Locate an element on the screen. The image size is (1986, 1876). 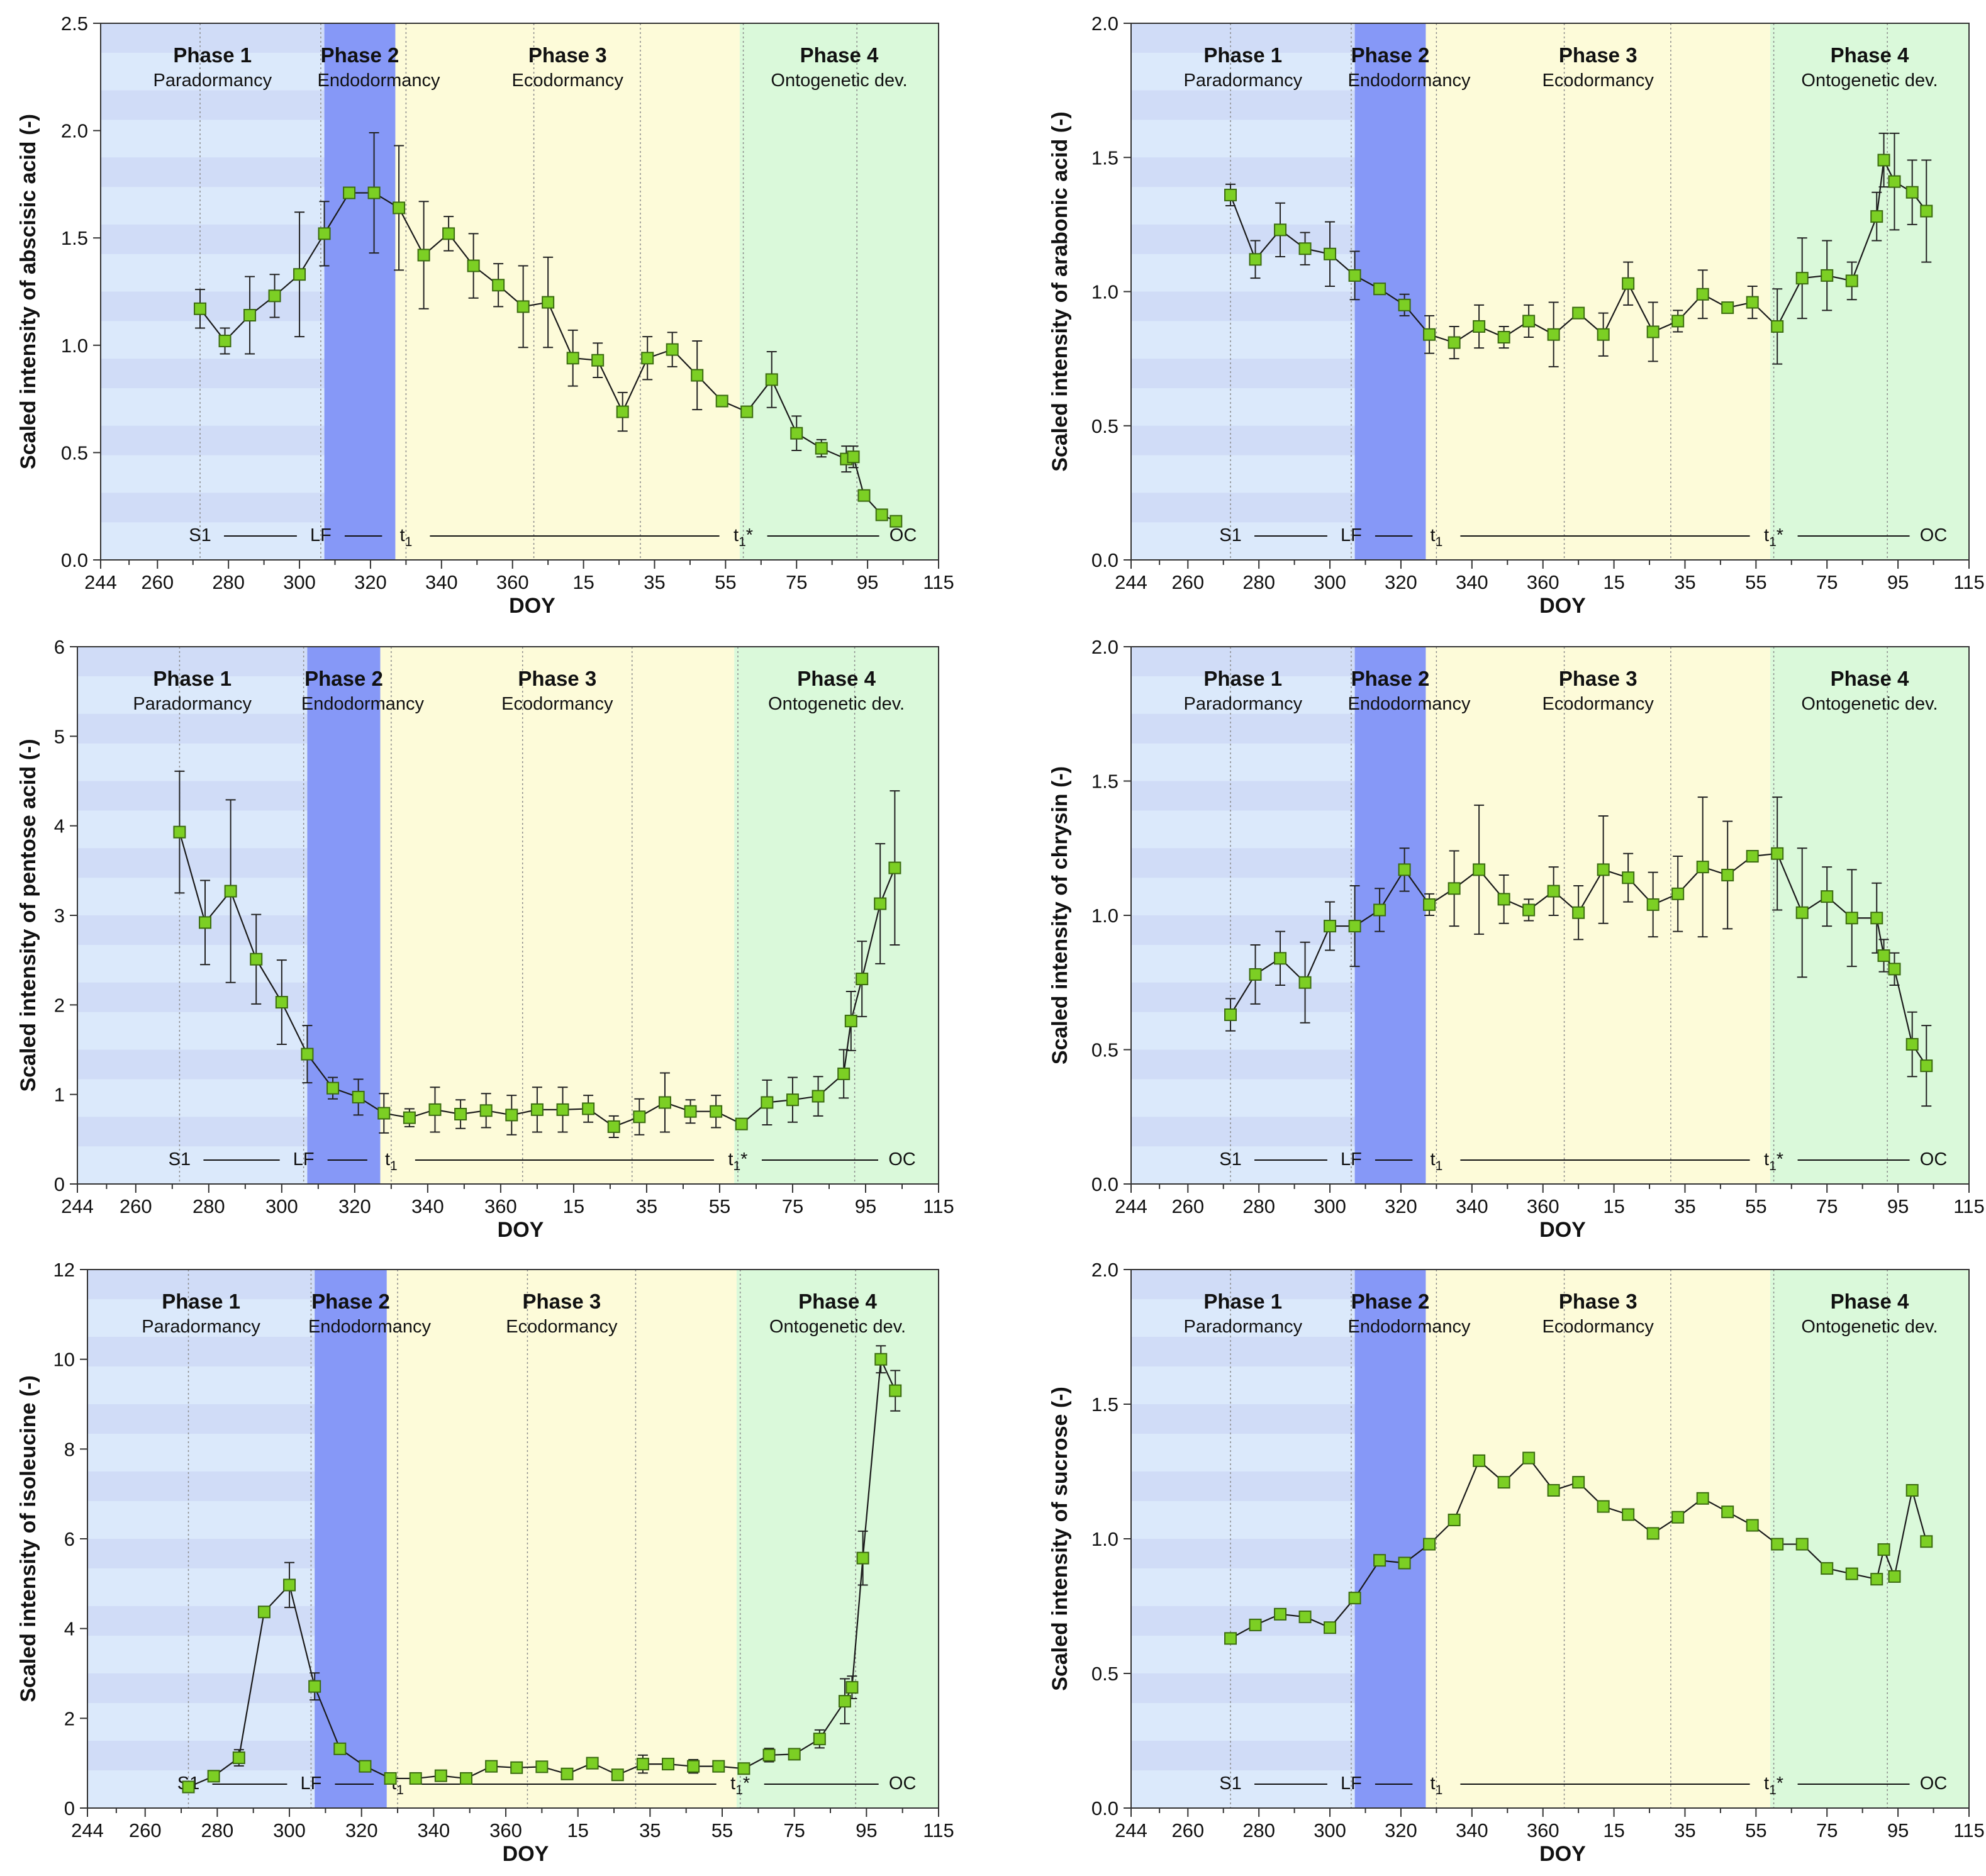
y-tick-label: 10 is located at coordinates (64, 1360).